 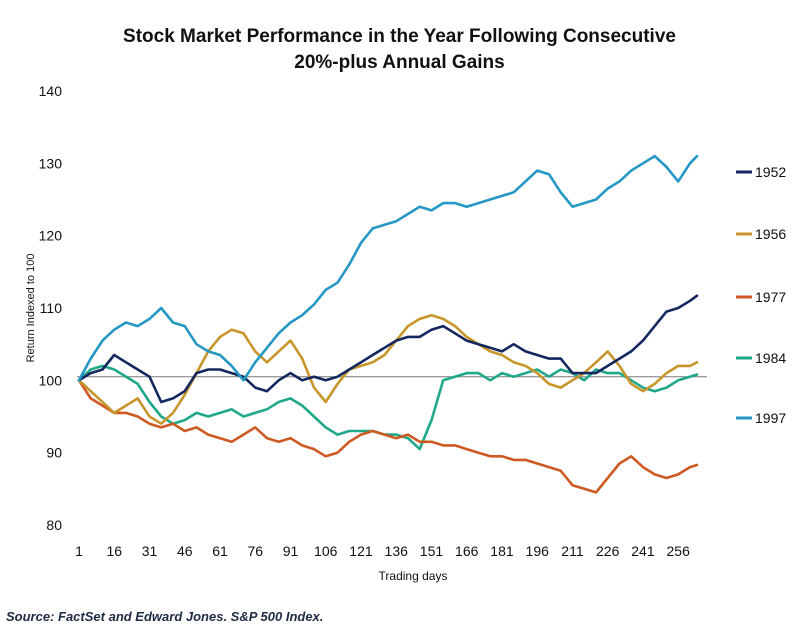 I want to click on y-axis-ticks: 80 90 100 110 120 130 140, so click(x=51, y=308).